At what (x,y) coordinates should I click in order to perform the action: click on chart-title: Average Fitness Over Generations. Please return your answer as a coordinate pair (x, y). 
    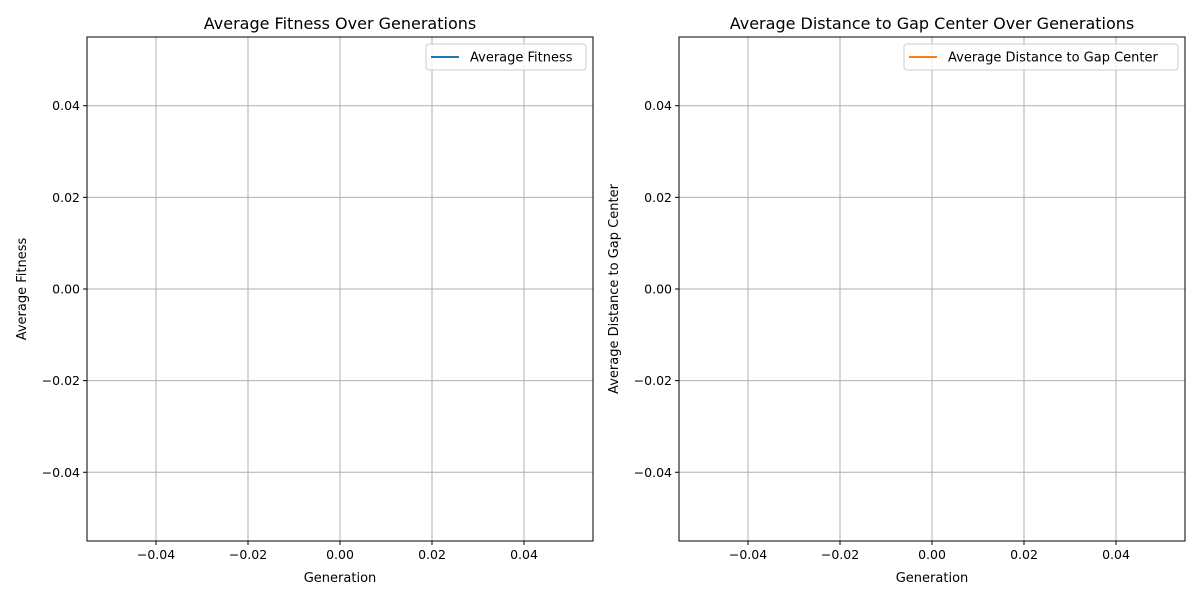
    Looking at the image, I should click on (340, 23).